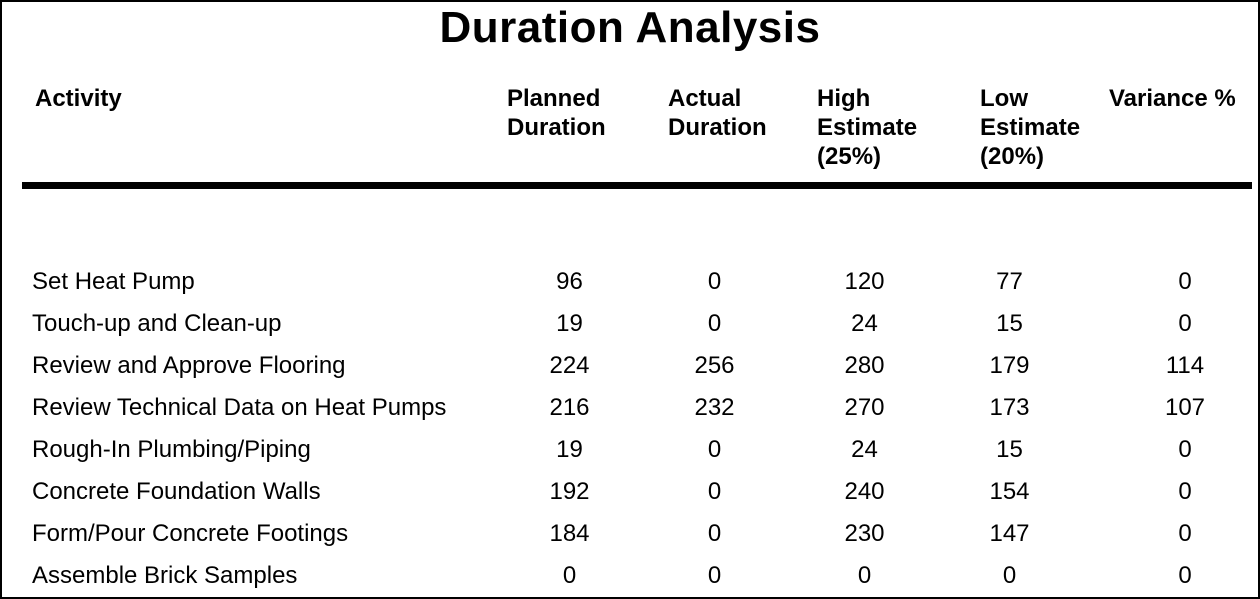  Describe the element at coordinates (239, 407) in the screenshot. I see `activity-cell: Review Technical Data on Heat Pumps` at that location.